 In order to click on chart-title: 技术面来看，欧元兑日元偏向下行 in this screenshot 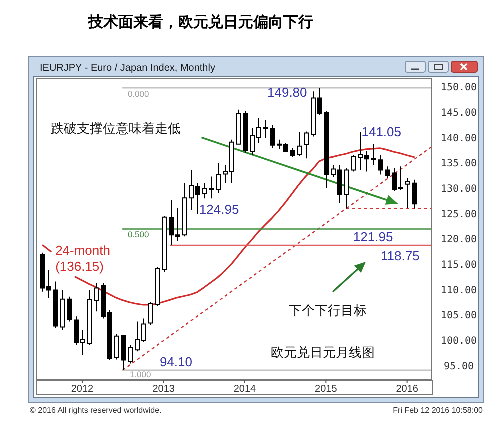, I will do `click(201, 22)`.